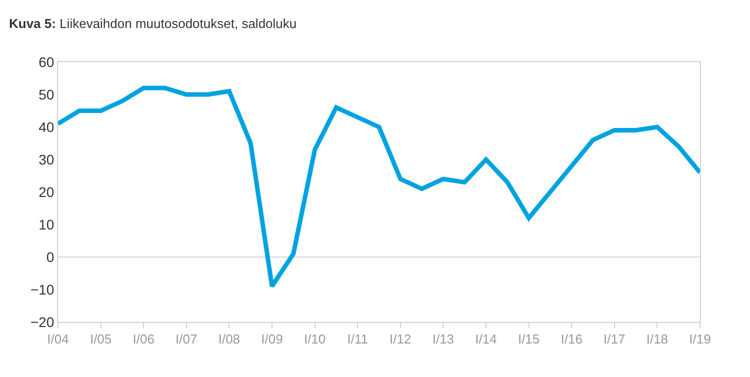 The image size is (750, 377). What do you see at coordinates (58, 339) in the screenshot?
I see `x-tick-label: I/04` at bounding box center [58, 339].